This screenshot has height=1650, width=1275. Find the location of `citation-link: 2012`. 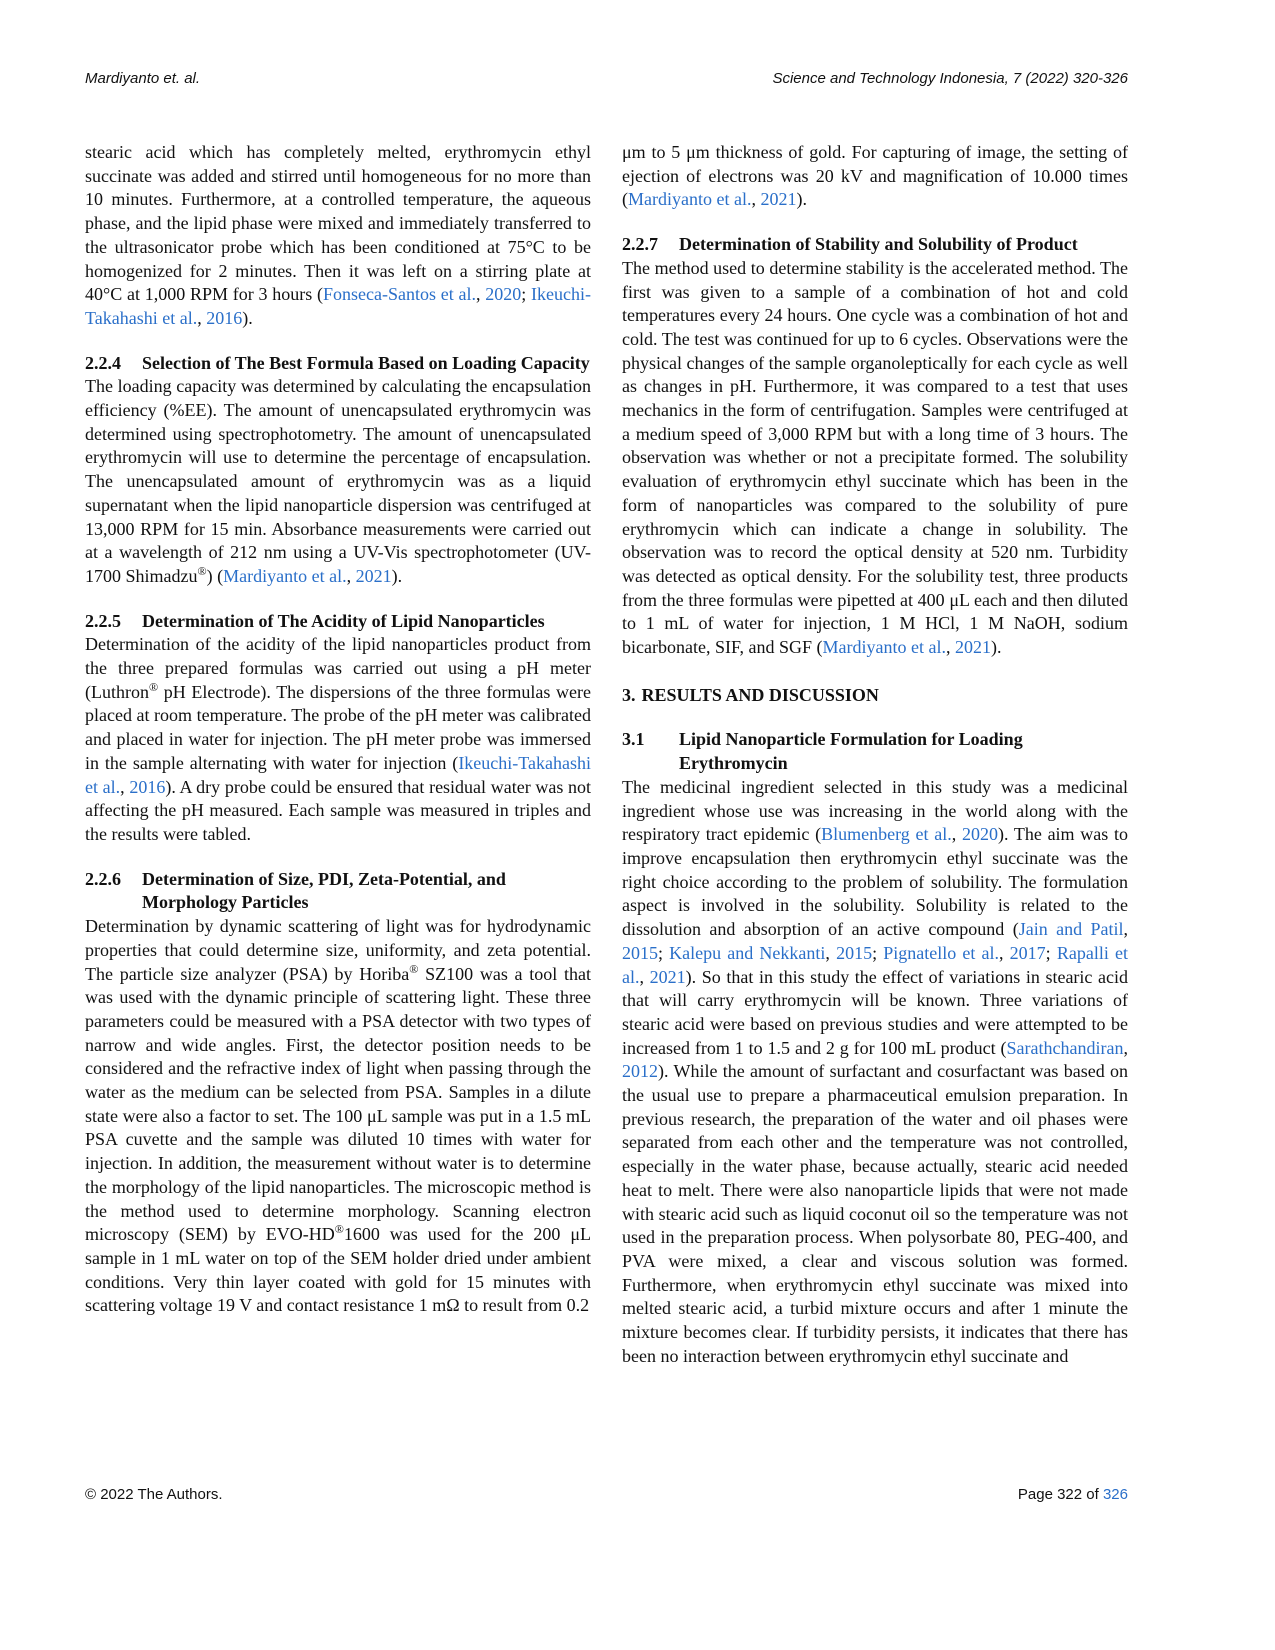

citation-link: 2012 is located at coordinates (640, 1071).